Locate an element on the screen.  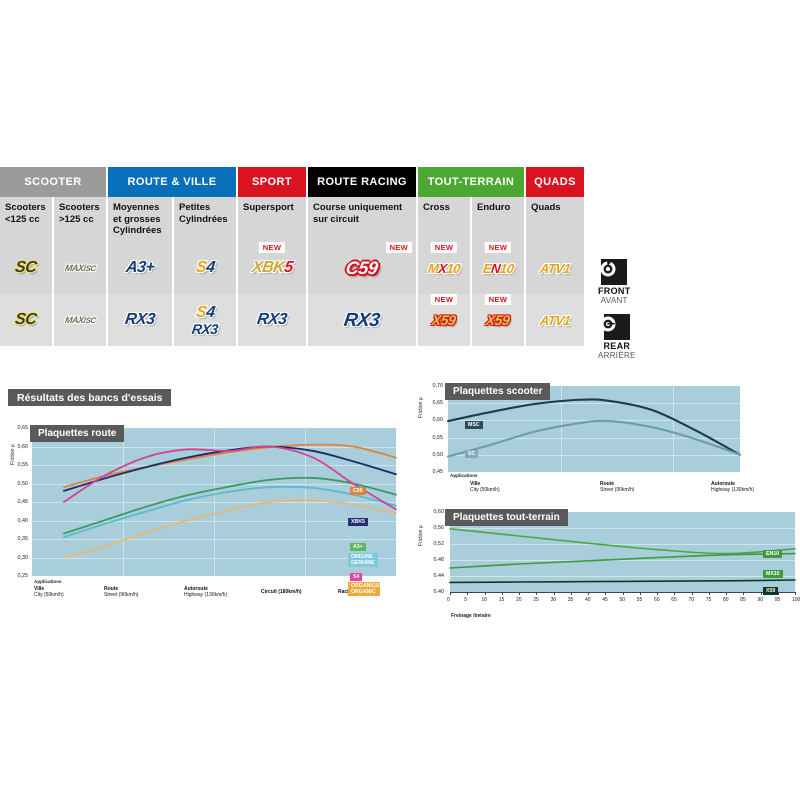
x-tick-label: 45 is located at coordinates (605, 600).